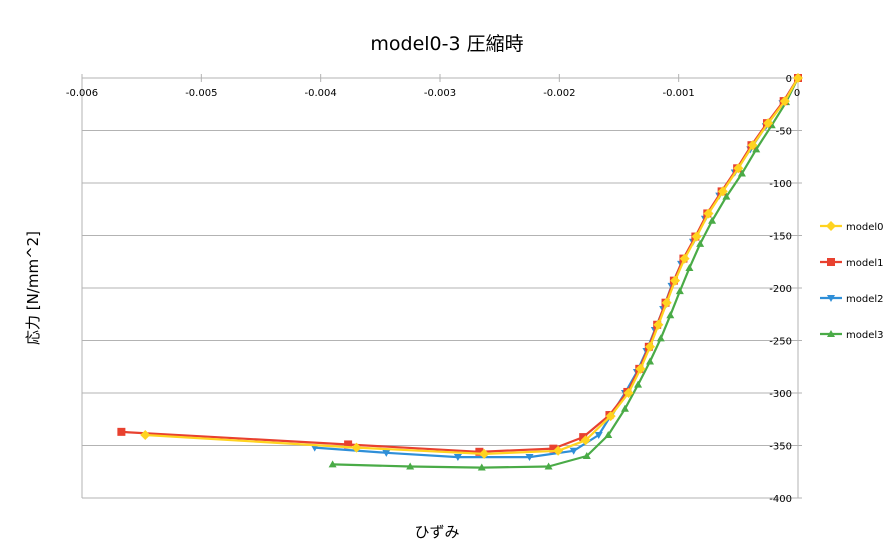 Image resolution: width=895 pixels, height=559 pixels. What do you see at coordinates (559, 93) in the screenshot?
I see `x-tick-label: -0.002` at bounding box center [559, 93].